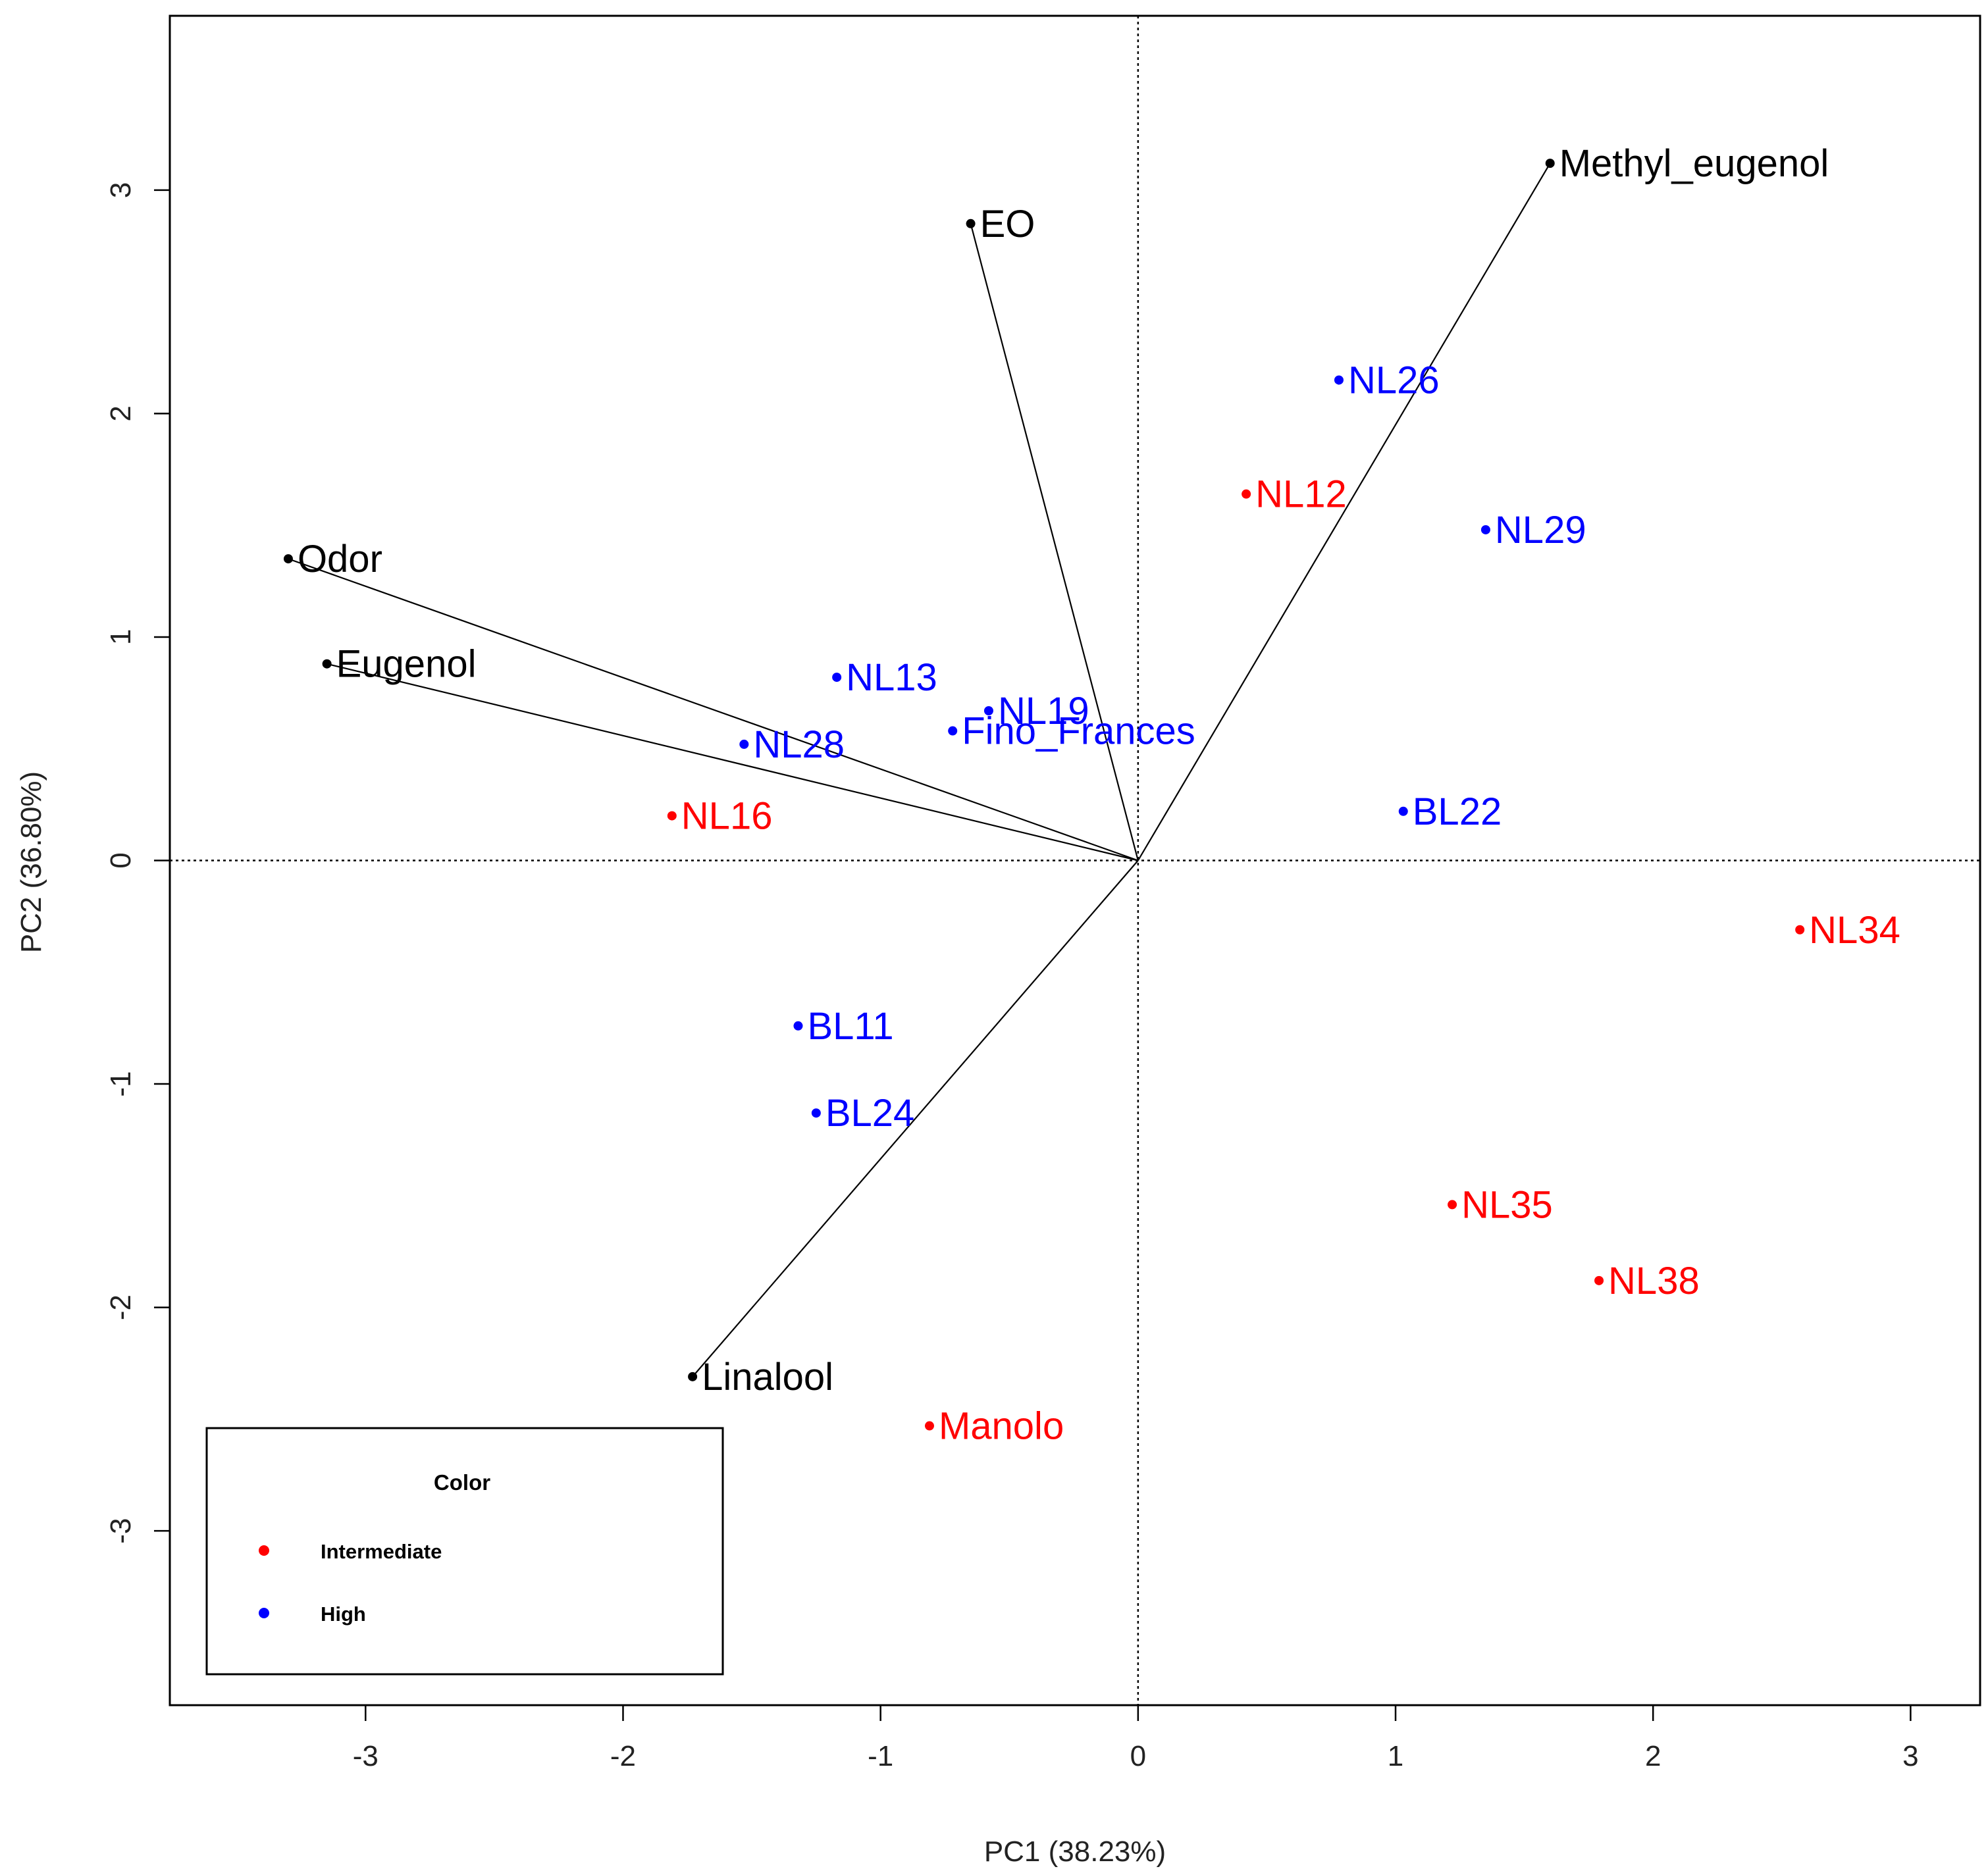 The image size is (1988, 1873). I want to click on x-tick-label: 2, so click(1653, 1756).